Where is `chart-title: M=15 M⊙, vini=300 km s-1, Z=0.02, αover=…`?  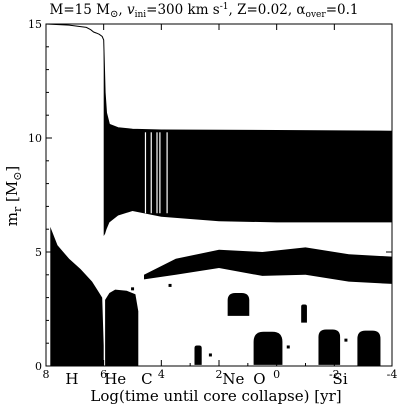
chart-title: M=15 M⊙, vini=300 km s-1, Z=0.02, αover=… is located at coordinates (204, 11).